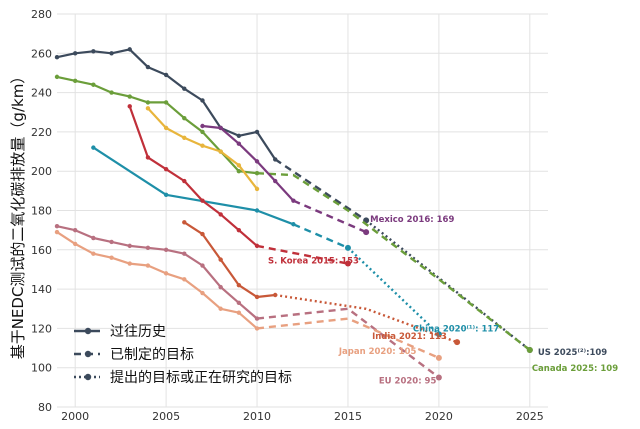 This screenshot has height=429, width=640. Describe the element at coordinates (41, 250) in the screenshot. I see `y-tick-label: 160` at that location.